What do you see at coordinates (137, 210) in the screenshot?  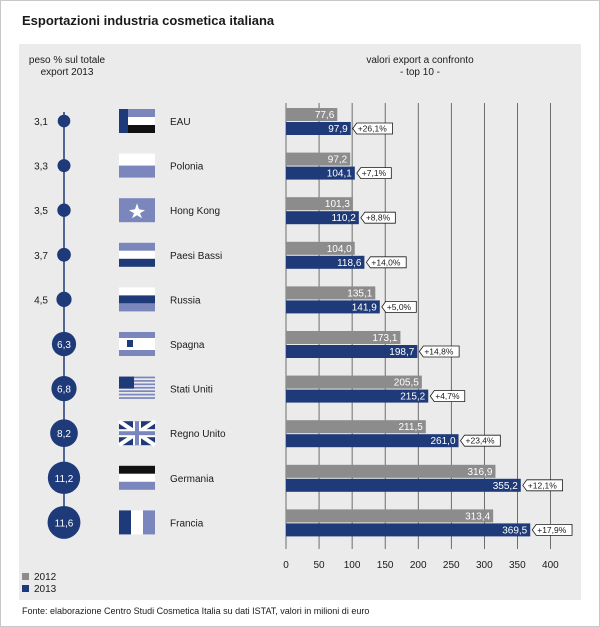 I see `flag-hong-kong` at bounding box center [137, 210].